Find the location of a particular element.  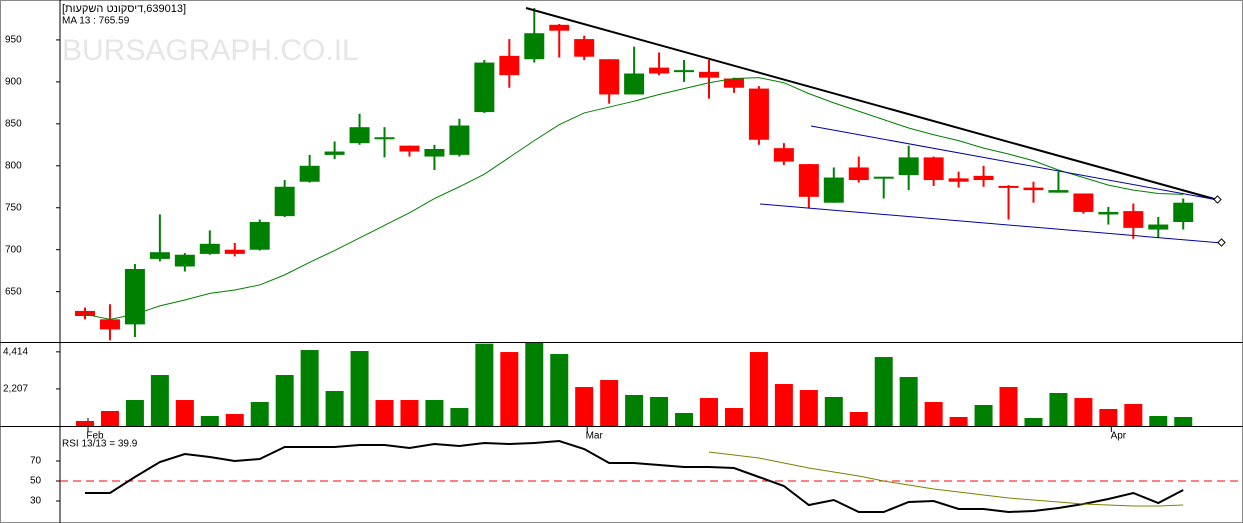

y-tick-label: 700 is located at coordinates (13, 249).